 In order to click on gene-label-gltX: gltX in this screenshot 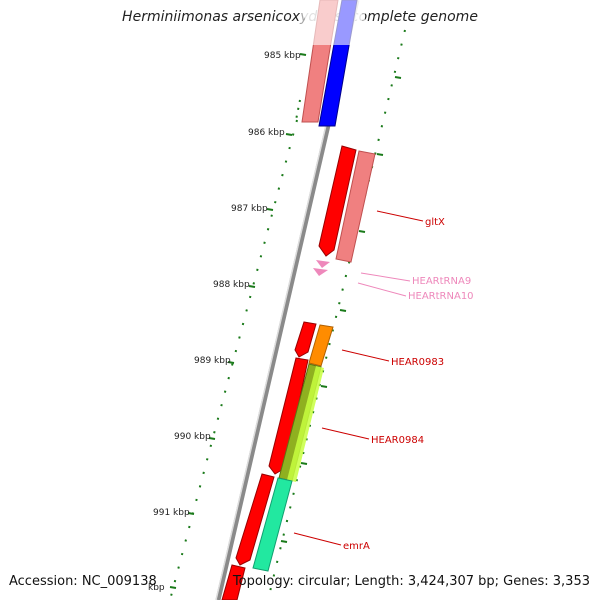, I will do `click(435, 222)`.